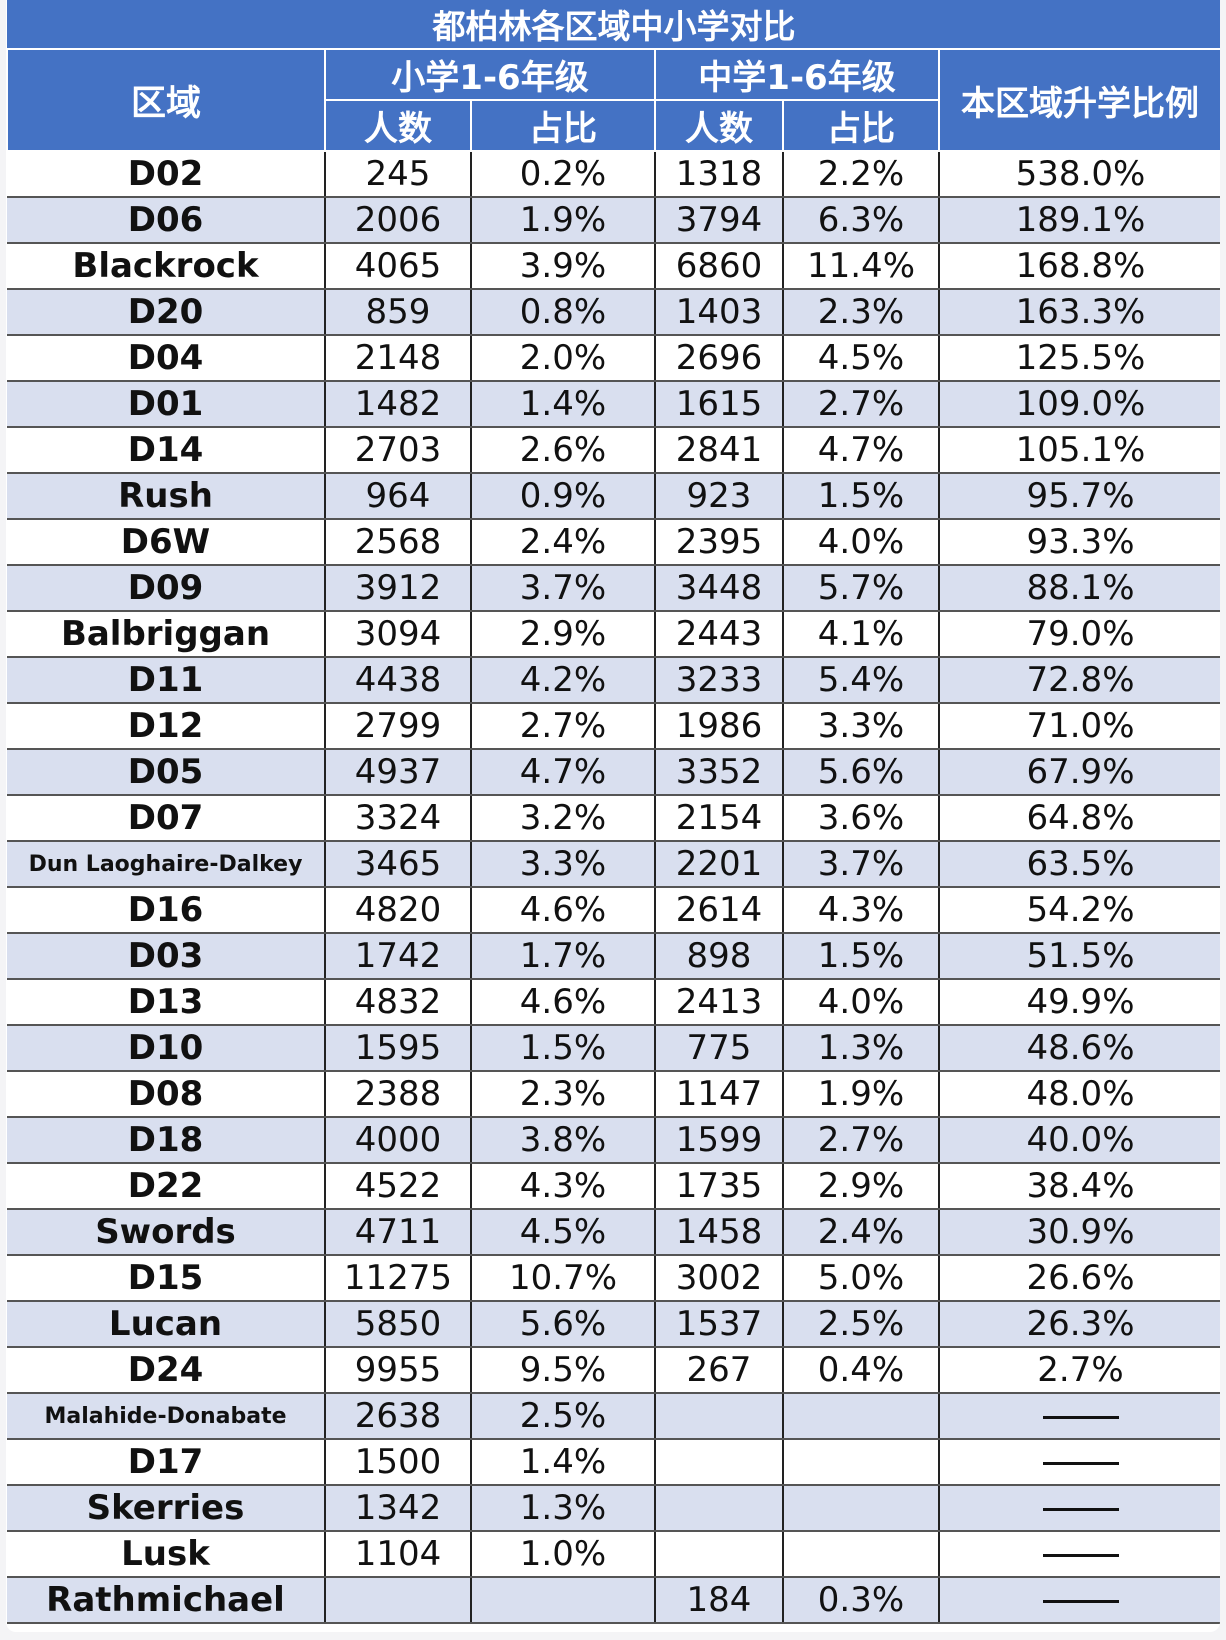 The image size is (1226, 1640). Describe the element at coordinates (563, 542) in the screenshot. I see `cell-primary-share: 2.4%` at that location.